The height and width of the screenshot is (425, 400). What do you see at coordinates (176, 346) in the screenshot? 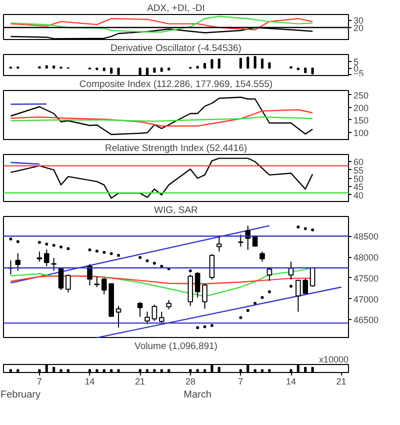
I see `chart-title: Volume (1,096,891)` at bounding box center [176, 346].